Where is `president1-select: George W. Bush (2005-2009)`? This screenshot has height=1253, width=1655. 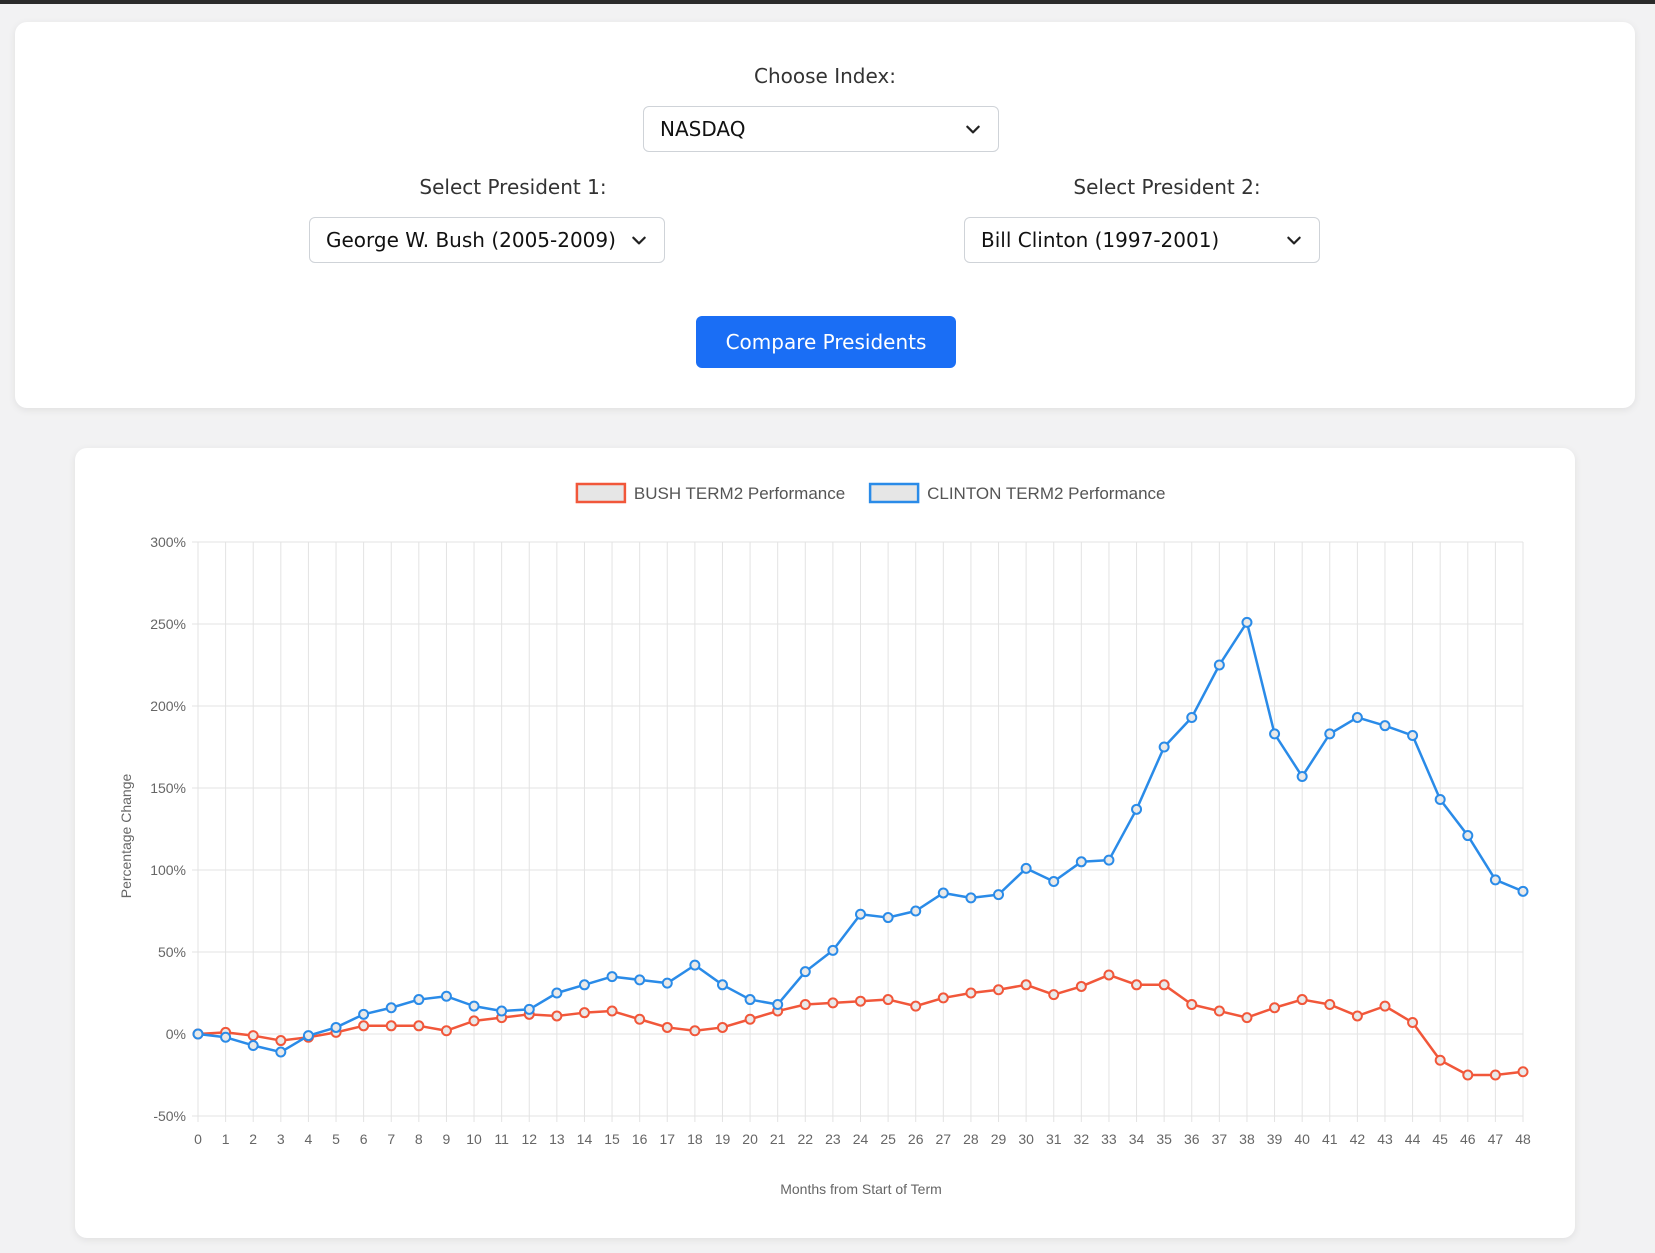
president1-select: George W. Bush (2005-2009) is located at coordinates (487, 240).